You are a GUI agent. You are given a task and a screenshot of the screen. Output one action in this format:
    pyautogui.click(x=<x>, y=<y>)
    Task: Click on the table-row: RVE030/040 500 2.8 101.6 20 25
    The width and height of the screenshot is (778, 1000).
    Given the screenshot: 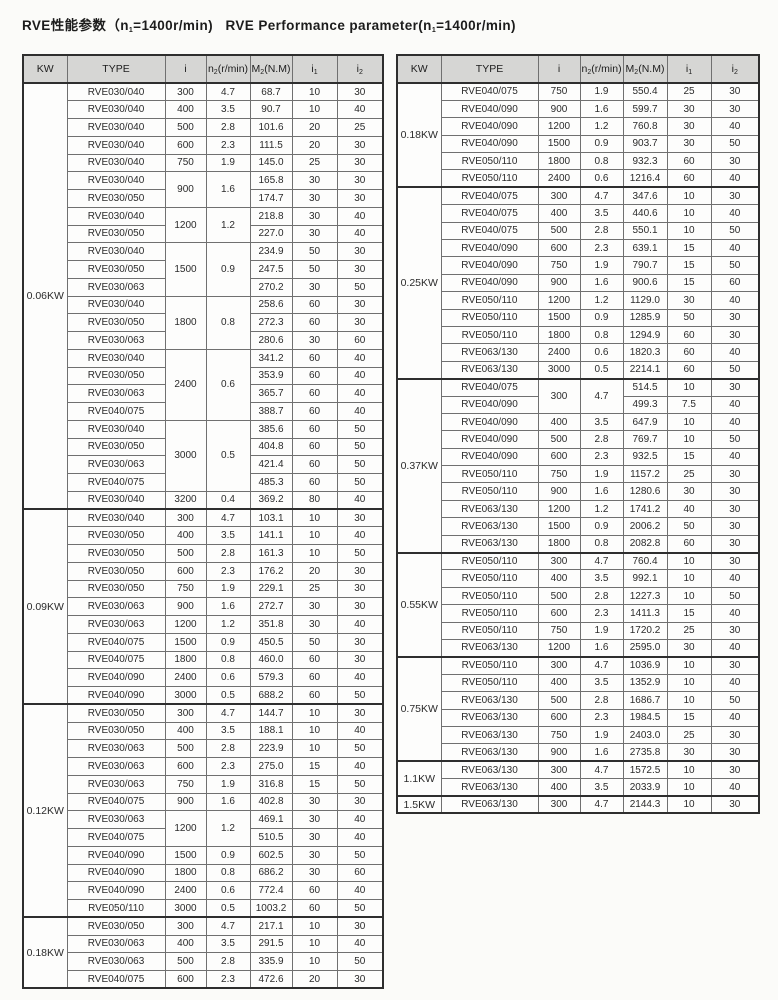 What is the action you would take?
    pyautogui.click(x=203, y=127)
    